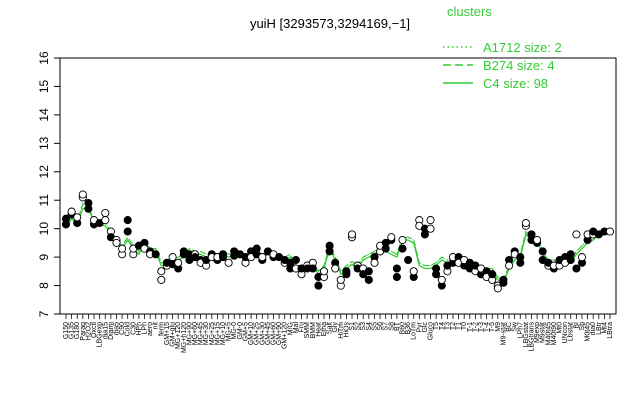 The height and width of the screenshot is (400, 640). What do you see at coordinates (352, 326) in the screenshot?
I see `x-tick-label: S1` at bounding box center [352, 326].